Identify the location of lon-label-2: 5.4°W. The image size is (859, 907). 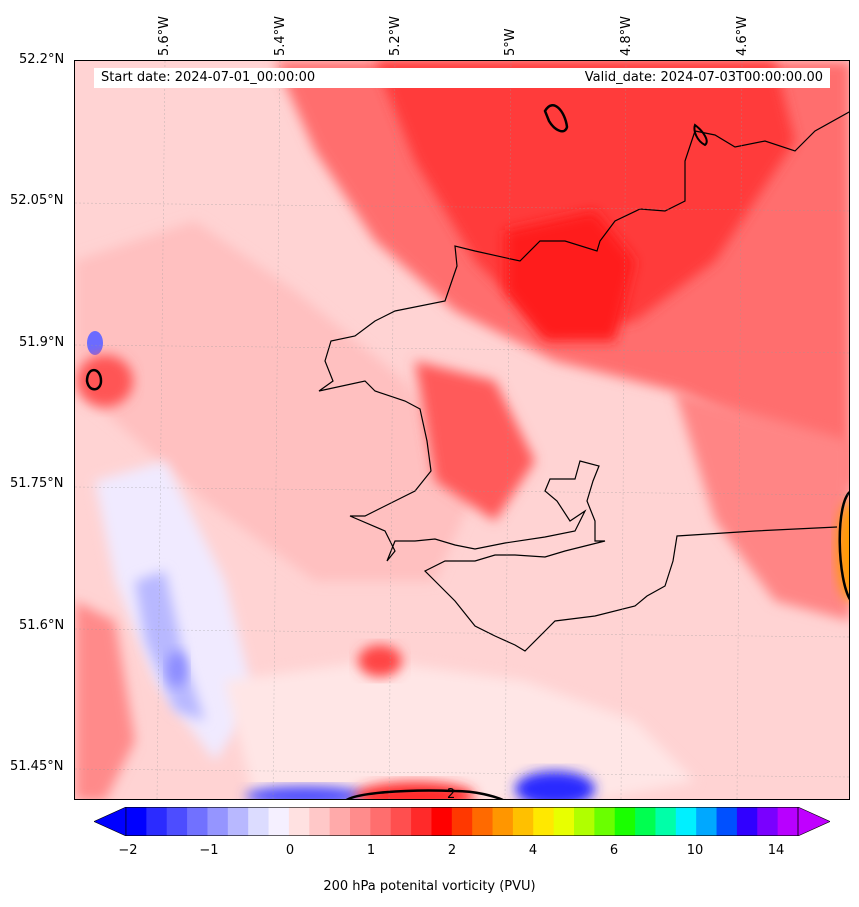
(280, 35).